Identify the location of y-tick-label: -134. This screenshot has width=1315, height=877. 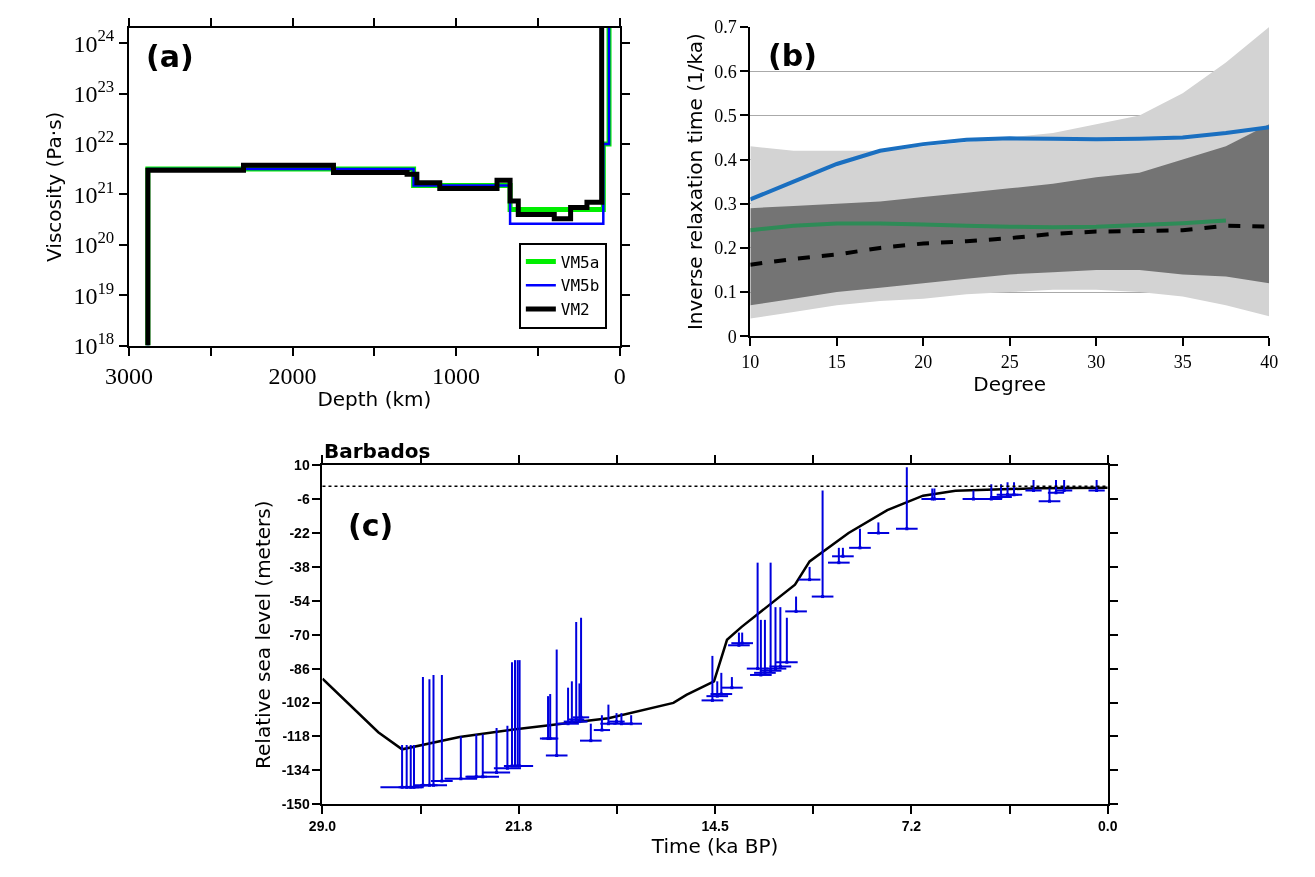
(295, 770).